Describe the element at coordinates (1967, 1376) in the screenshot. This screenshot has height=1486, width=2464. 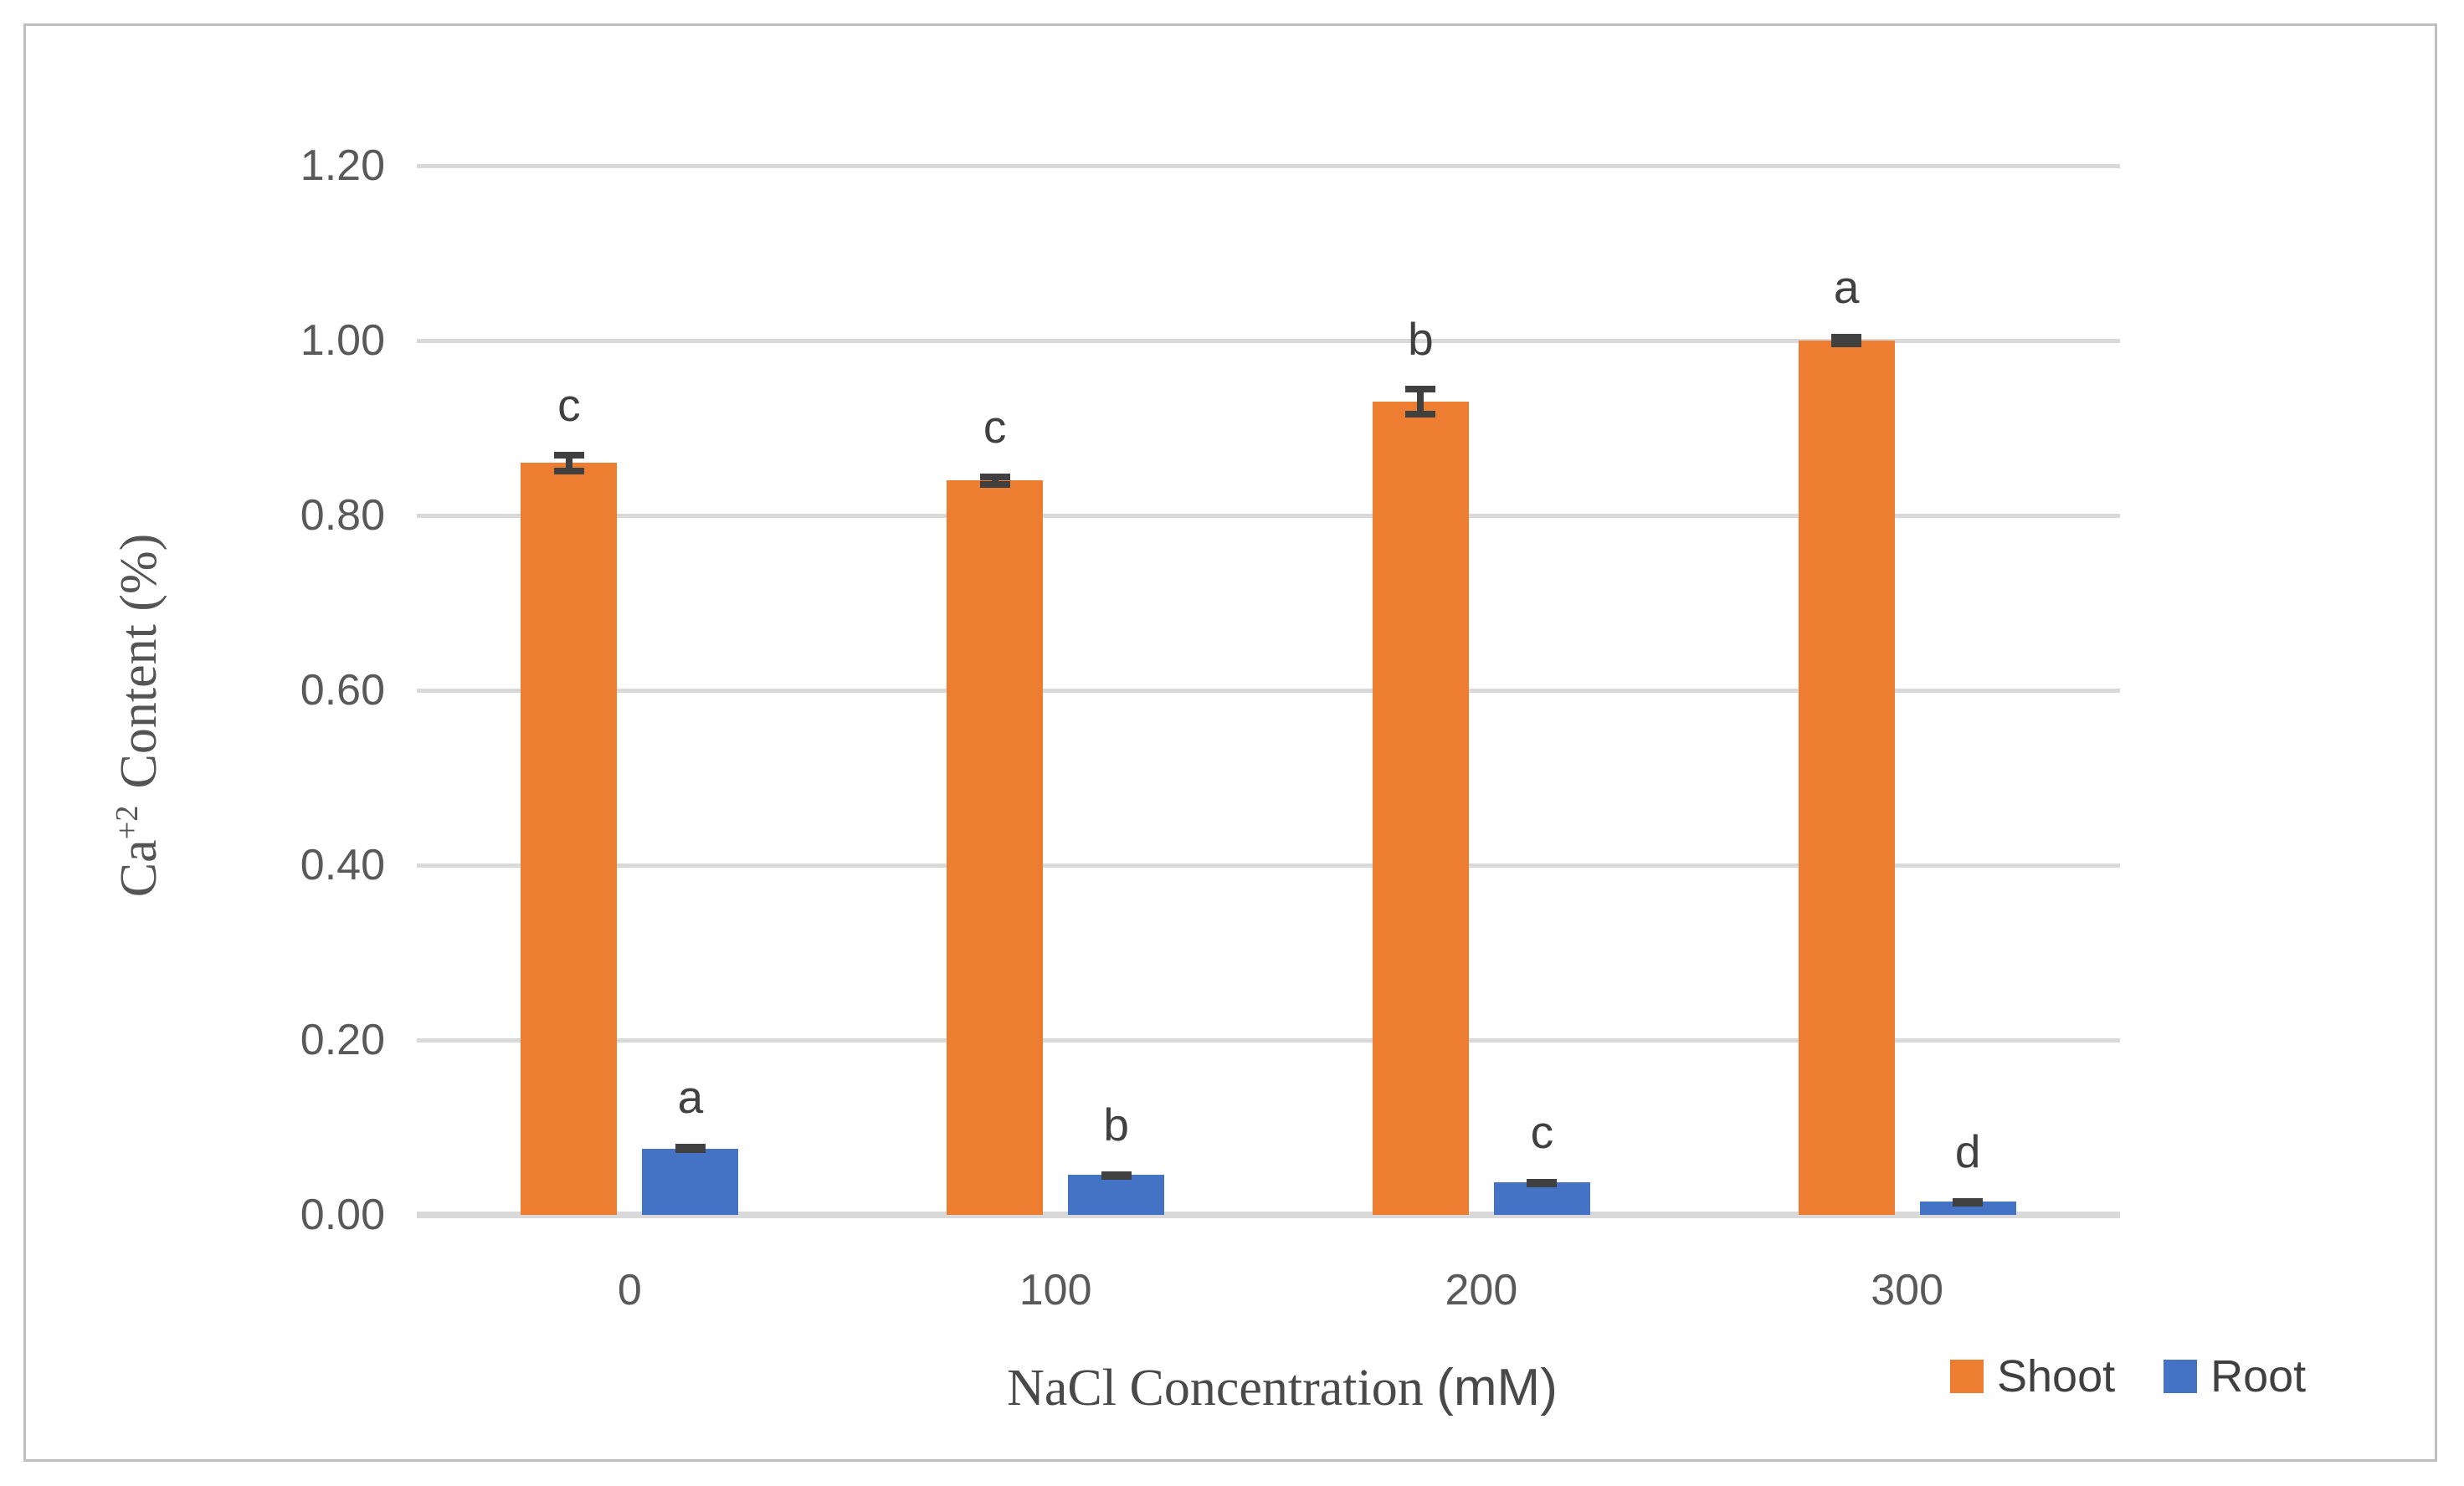
I see `legend-swatch-shoot` at that location.